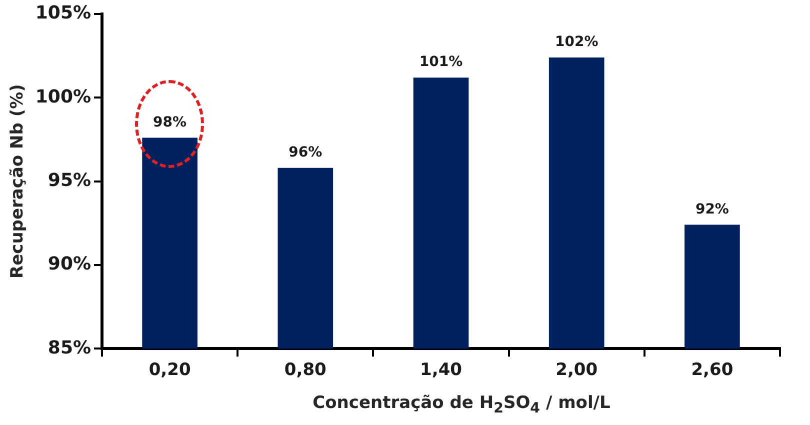 The image size is (810, 425). What do you see at coordinates (305, 370) in the screenshot?
I see `x-tick-label: 0,80` at bounding box center [305, 370].